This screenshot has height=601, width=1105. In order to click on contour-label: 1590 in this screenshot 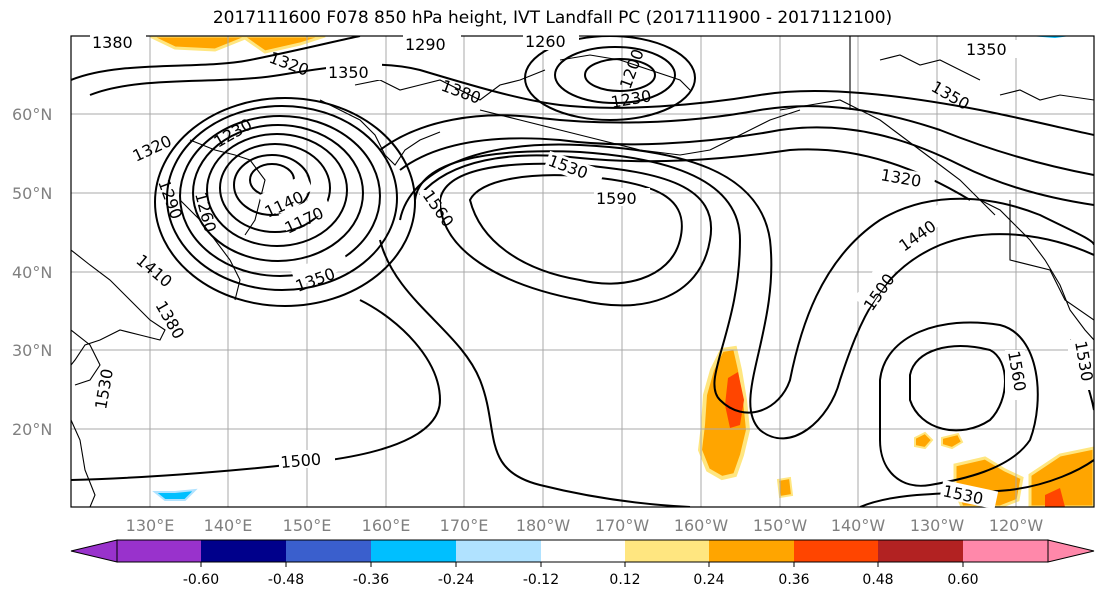, I will do `click(616, 198)`.